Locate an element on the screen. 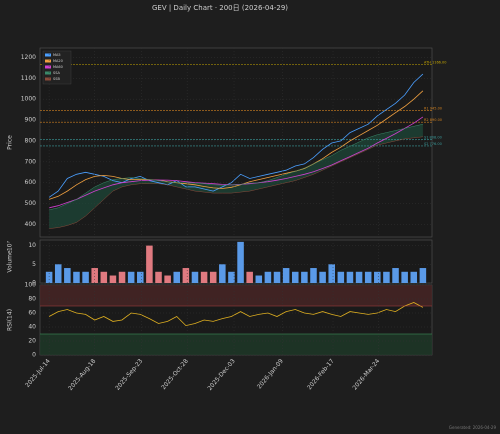 The image size is (500, 434). level-label: R2 890.00 is located at coordinates (433, 120).